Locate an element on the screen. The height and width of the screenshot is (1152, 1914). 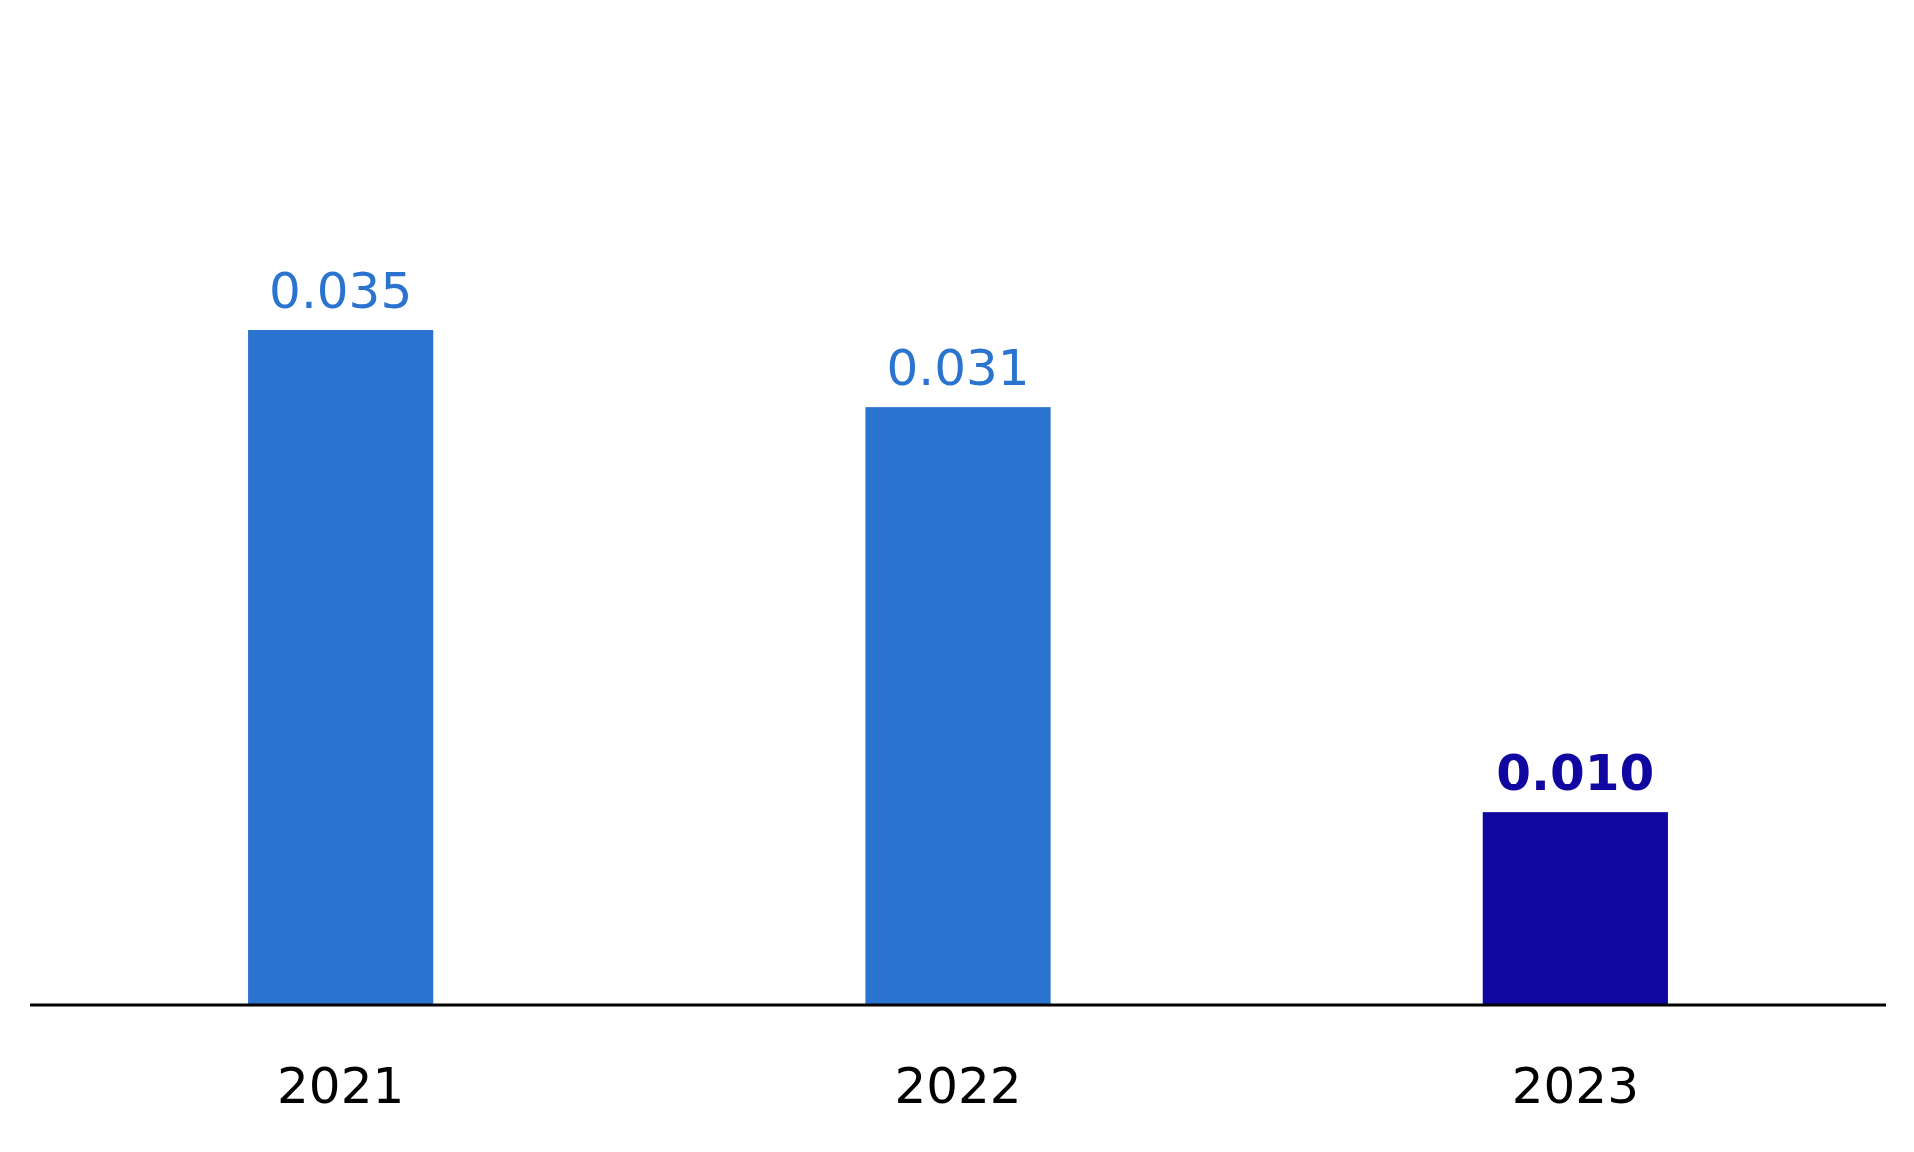
x-tick-label: 2021 is located at coordinates (341, 1085).